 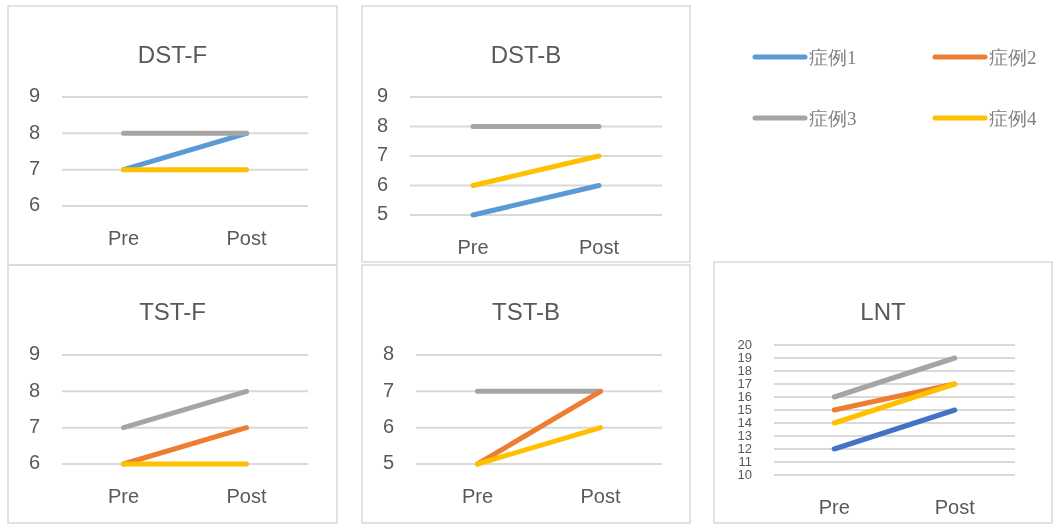 What do you see at coordinates (833, 57) in the screenshot?
I see `legend-label: 症例1` at bounding box center [833, 57].